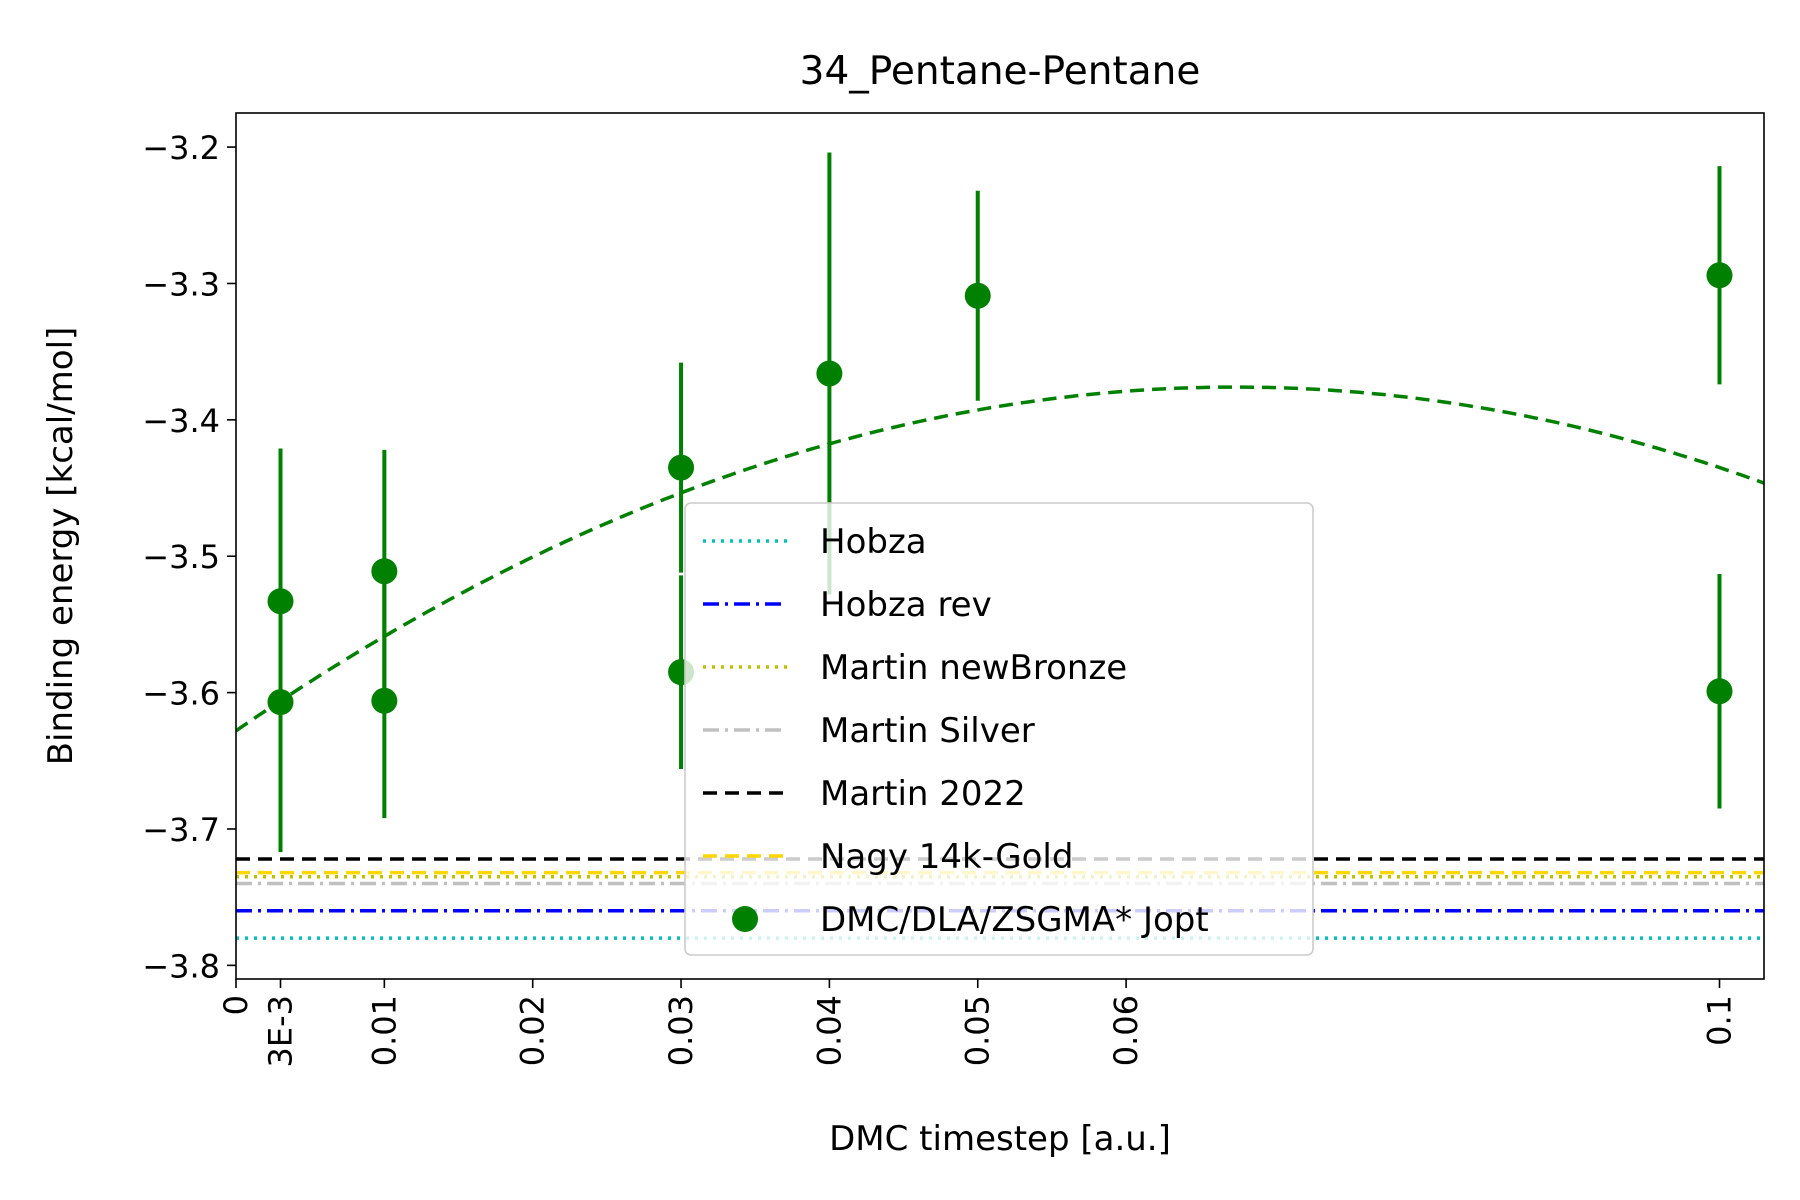 The image size is (1800, 1200). I want to click on legend-label-6: DMC/DLA/ZSGMA* Jopt, so click(1014, 920).